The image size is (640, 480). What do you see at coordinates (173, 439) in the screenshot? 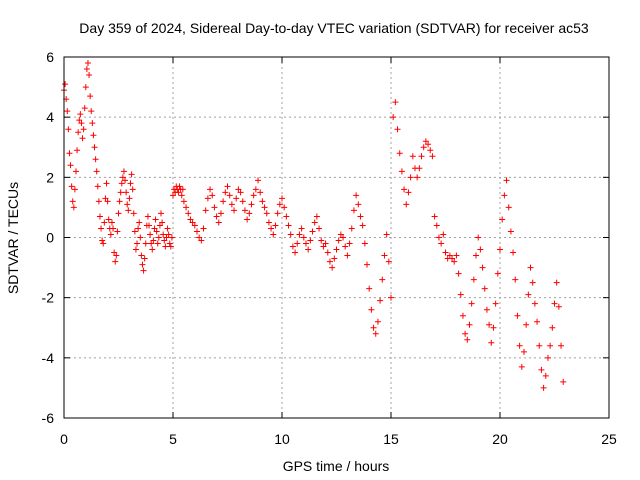
I see `x-tick-label: 5` at bounding box center [173, 439].